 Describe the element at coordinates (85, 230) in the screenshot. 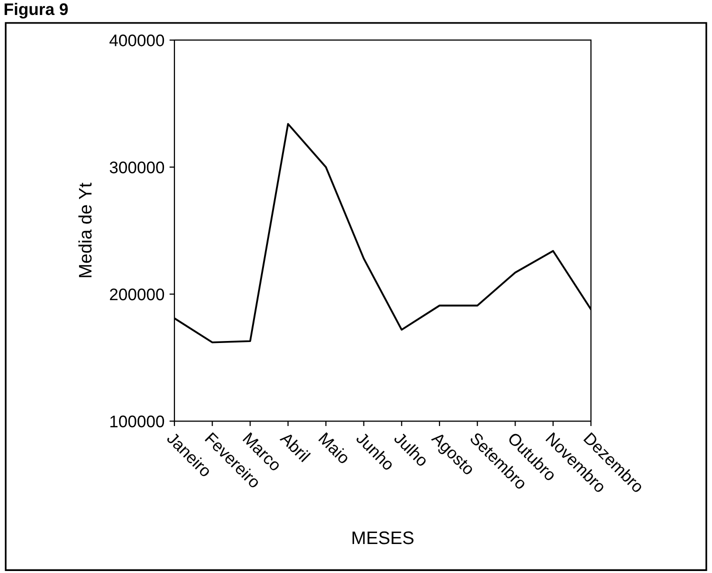

I see `y-axis-title: Media de Yt` at that location.